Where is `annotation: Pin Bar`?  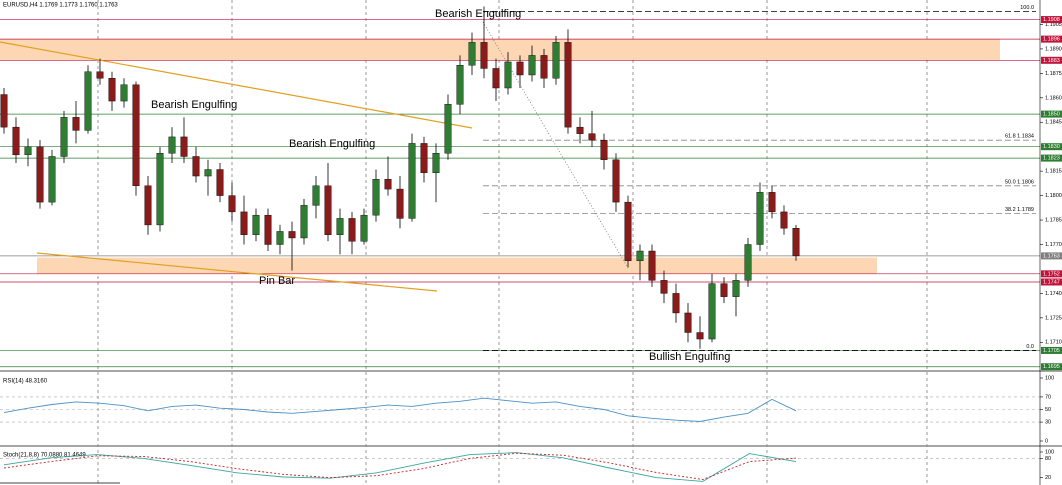 annotation: Pin Bar is located at coordinates (277, 281).